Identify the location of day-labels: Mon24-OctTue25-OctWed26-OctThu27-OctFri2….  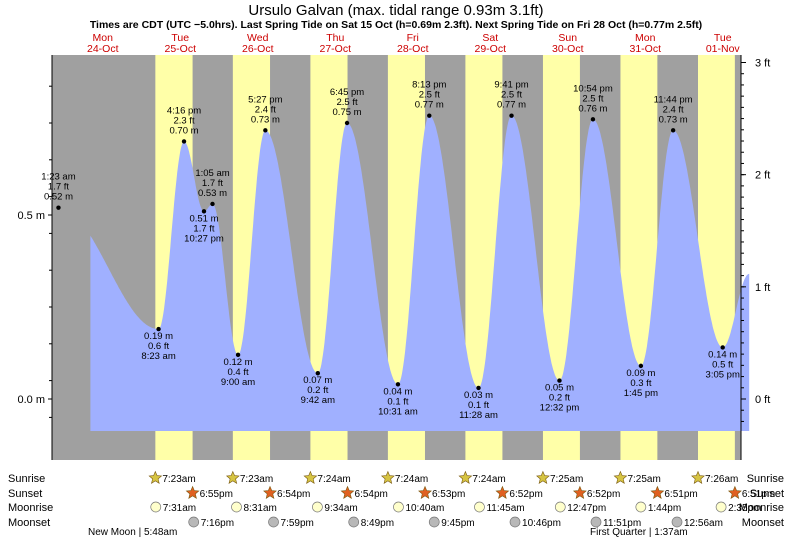
(413, 43).